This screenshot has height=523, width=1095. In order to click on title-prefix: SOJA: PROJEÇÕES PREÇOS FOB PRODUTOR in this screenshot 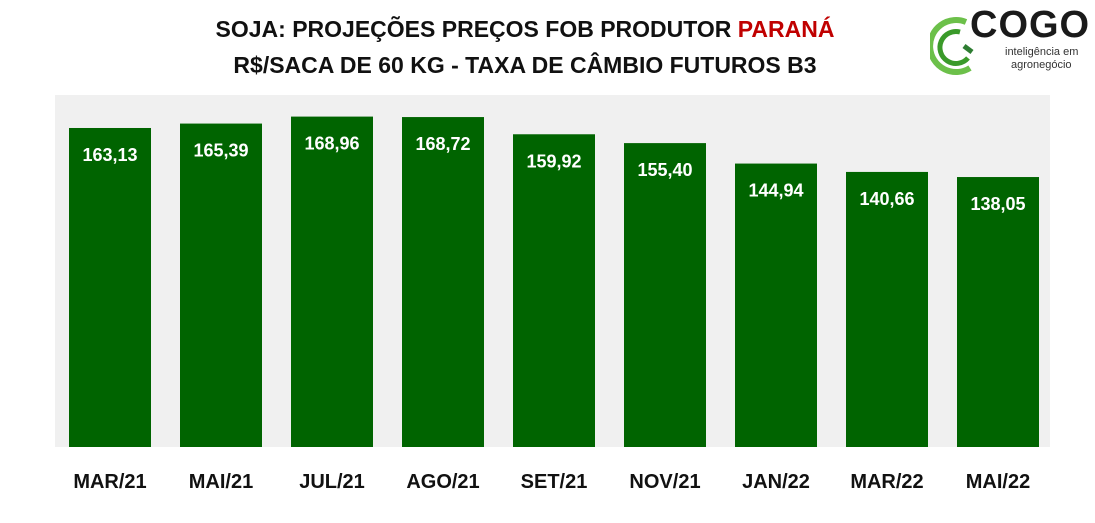, I will do `click(476, 29)`.